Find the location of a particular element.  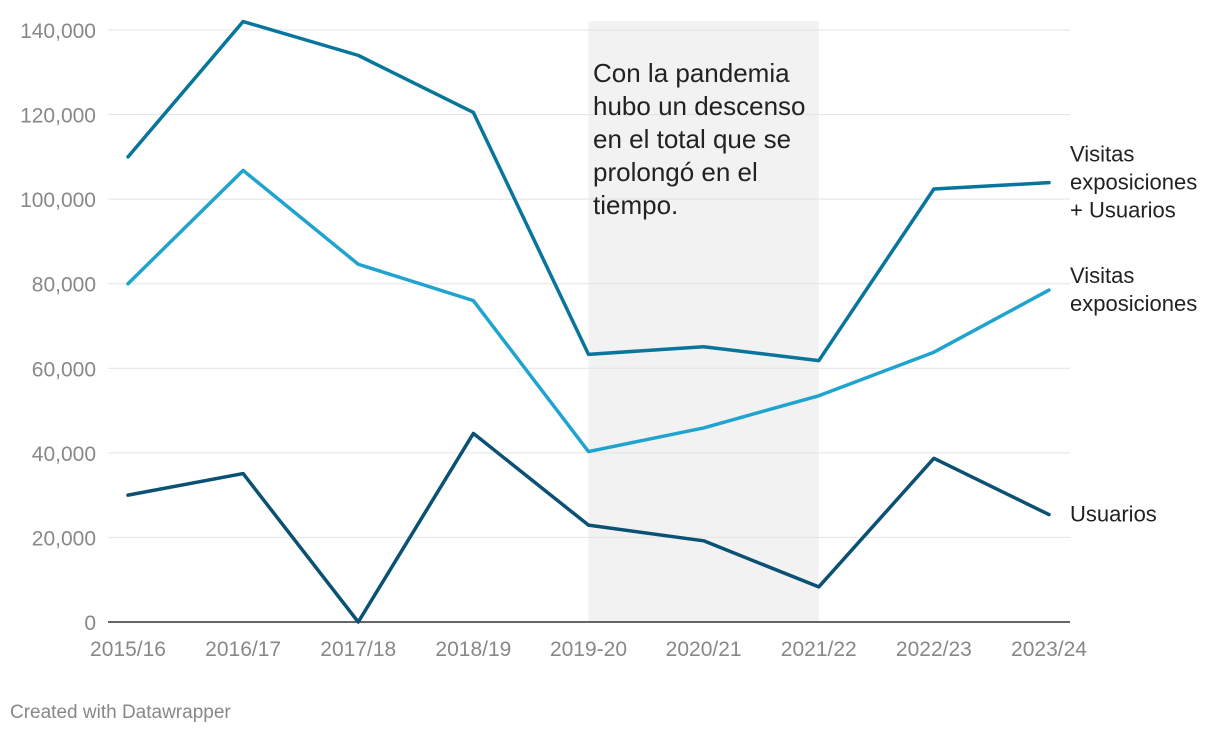

series-label-line: + Usuarios is located at coordinates (1123, 210).